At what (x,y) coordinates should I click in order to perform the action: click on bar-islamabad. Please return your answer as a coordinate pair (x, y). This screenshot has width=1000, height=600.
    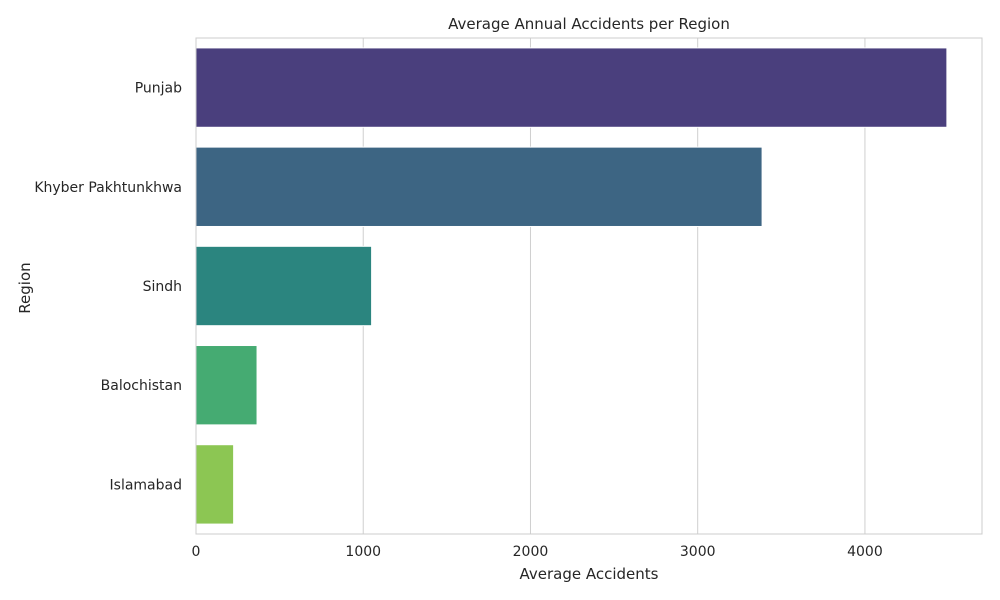
    Looking at the image, I should click on (215, 484).